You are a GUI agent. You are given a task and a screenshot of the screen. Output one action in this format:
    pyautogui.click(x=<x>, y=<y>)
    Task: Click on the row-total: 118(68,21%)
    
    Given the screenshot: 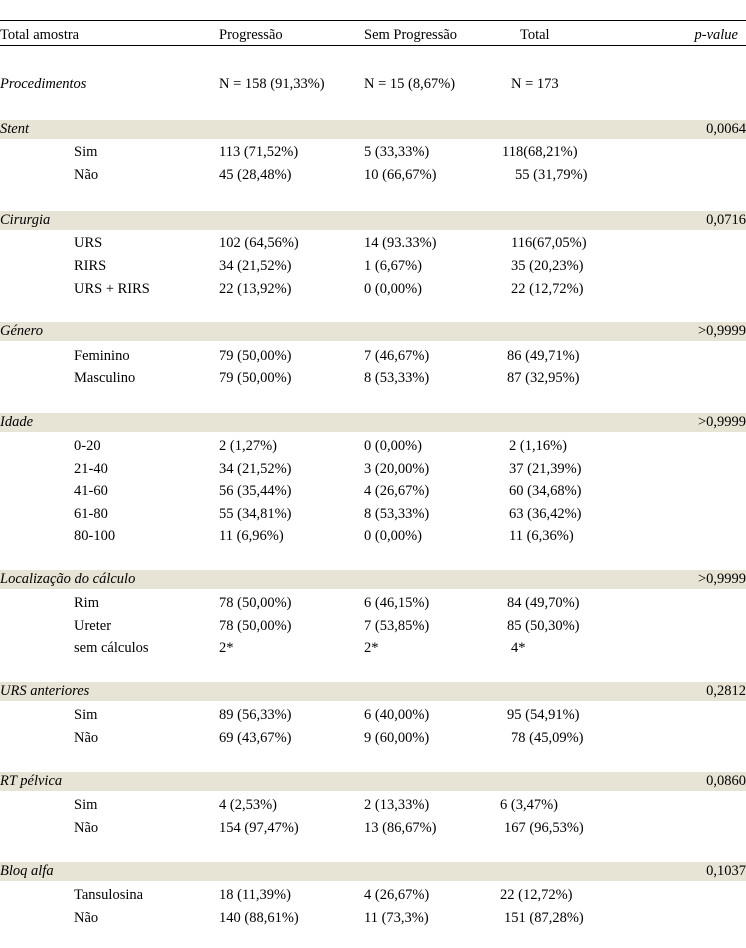 What is the action you would take?
    pyautogui.click(x=540, y=152)
    